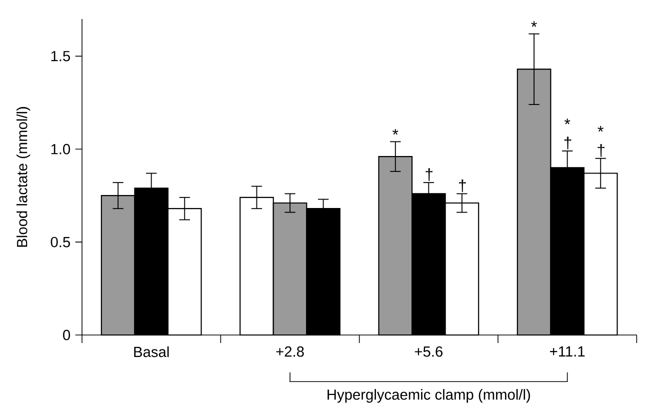  What do you see at coordinates (60, 242) in the screenshot?
I see `y-tick-label: 0.5` at bounding box center [60, 242].